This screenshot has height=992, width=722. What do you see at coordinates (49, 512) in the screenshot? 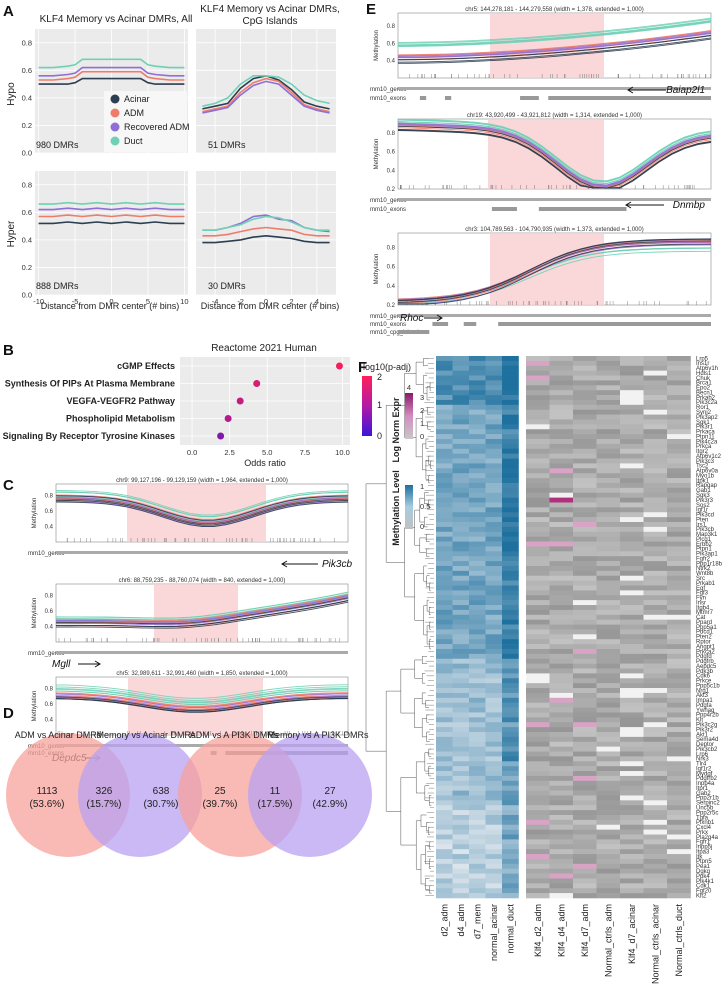
I see `track-y-tick: 0.6` at bounding box center [49, 512].